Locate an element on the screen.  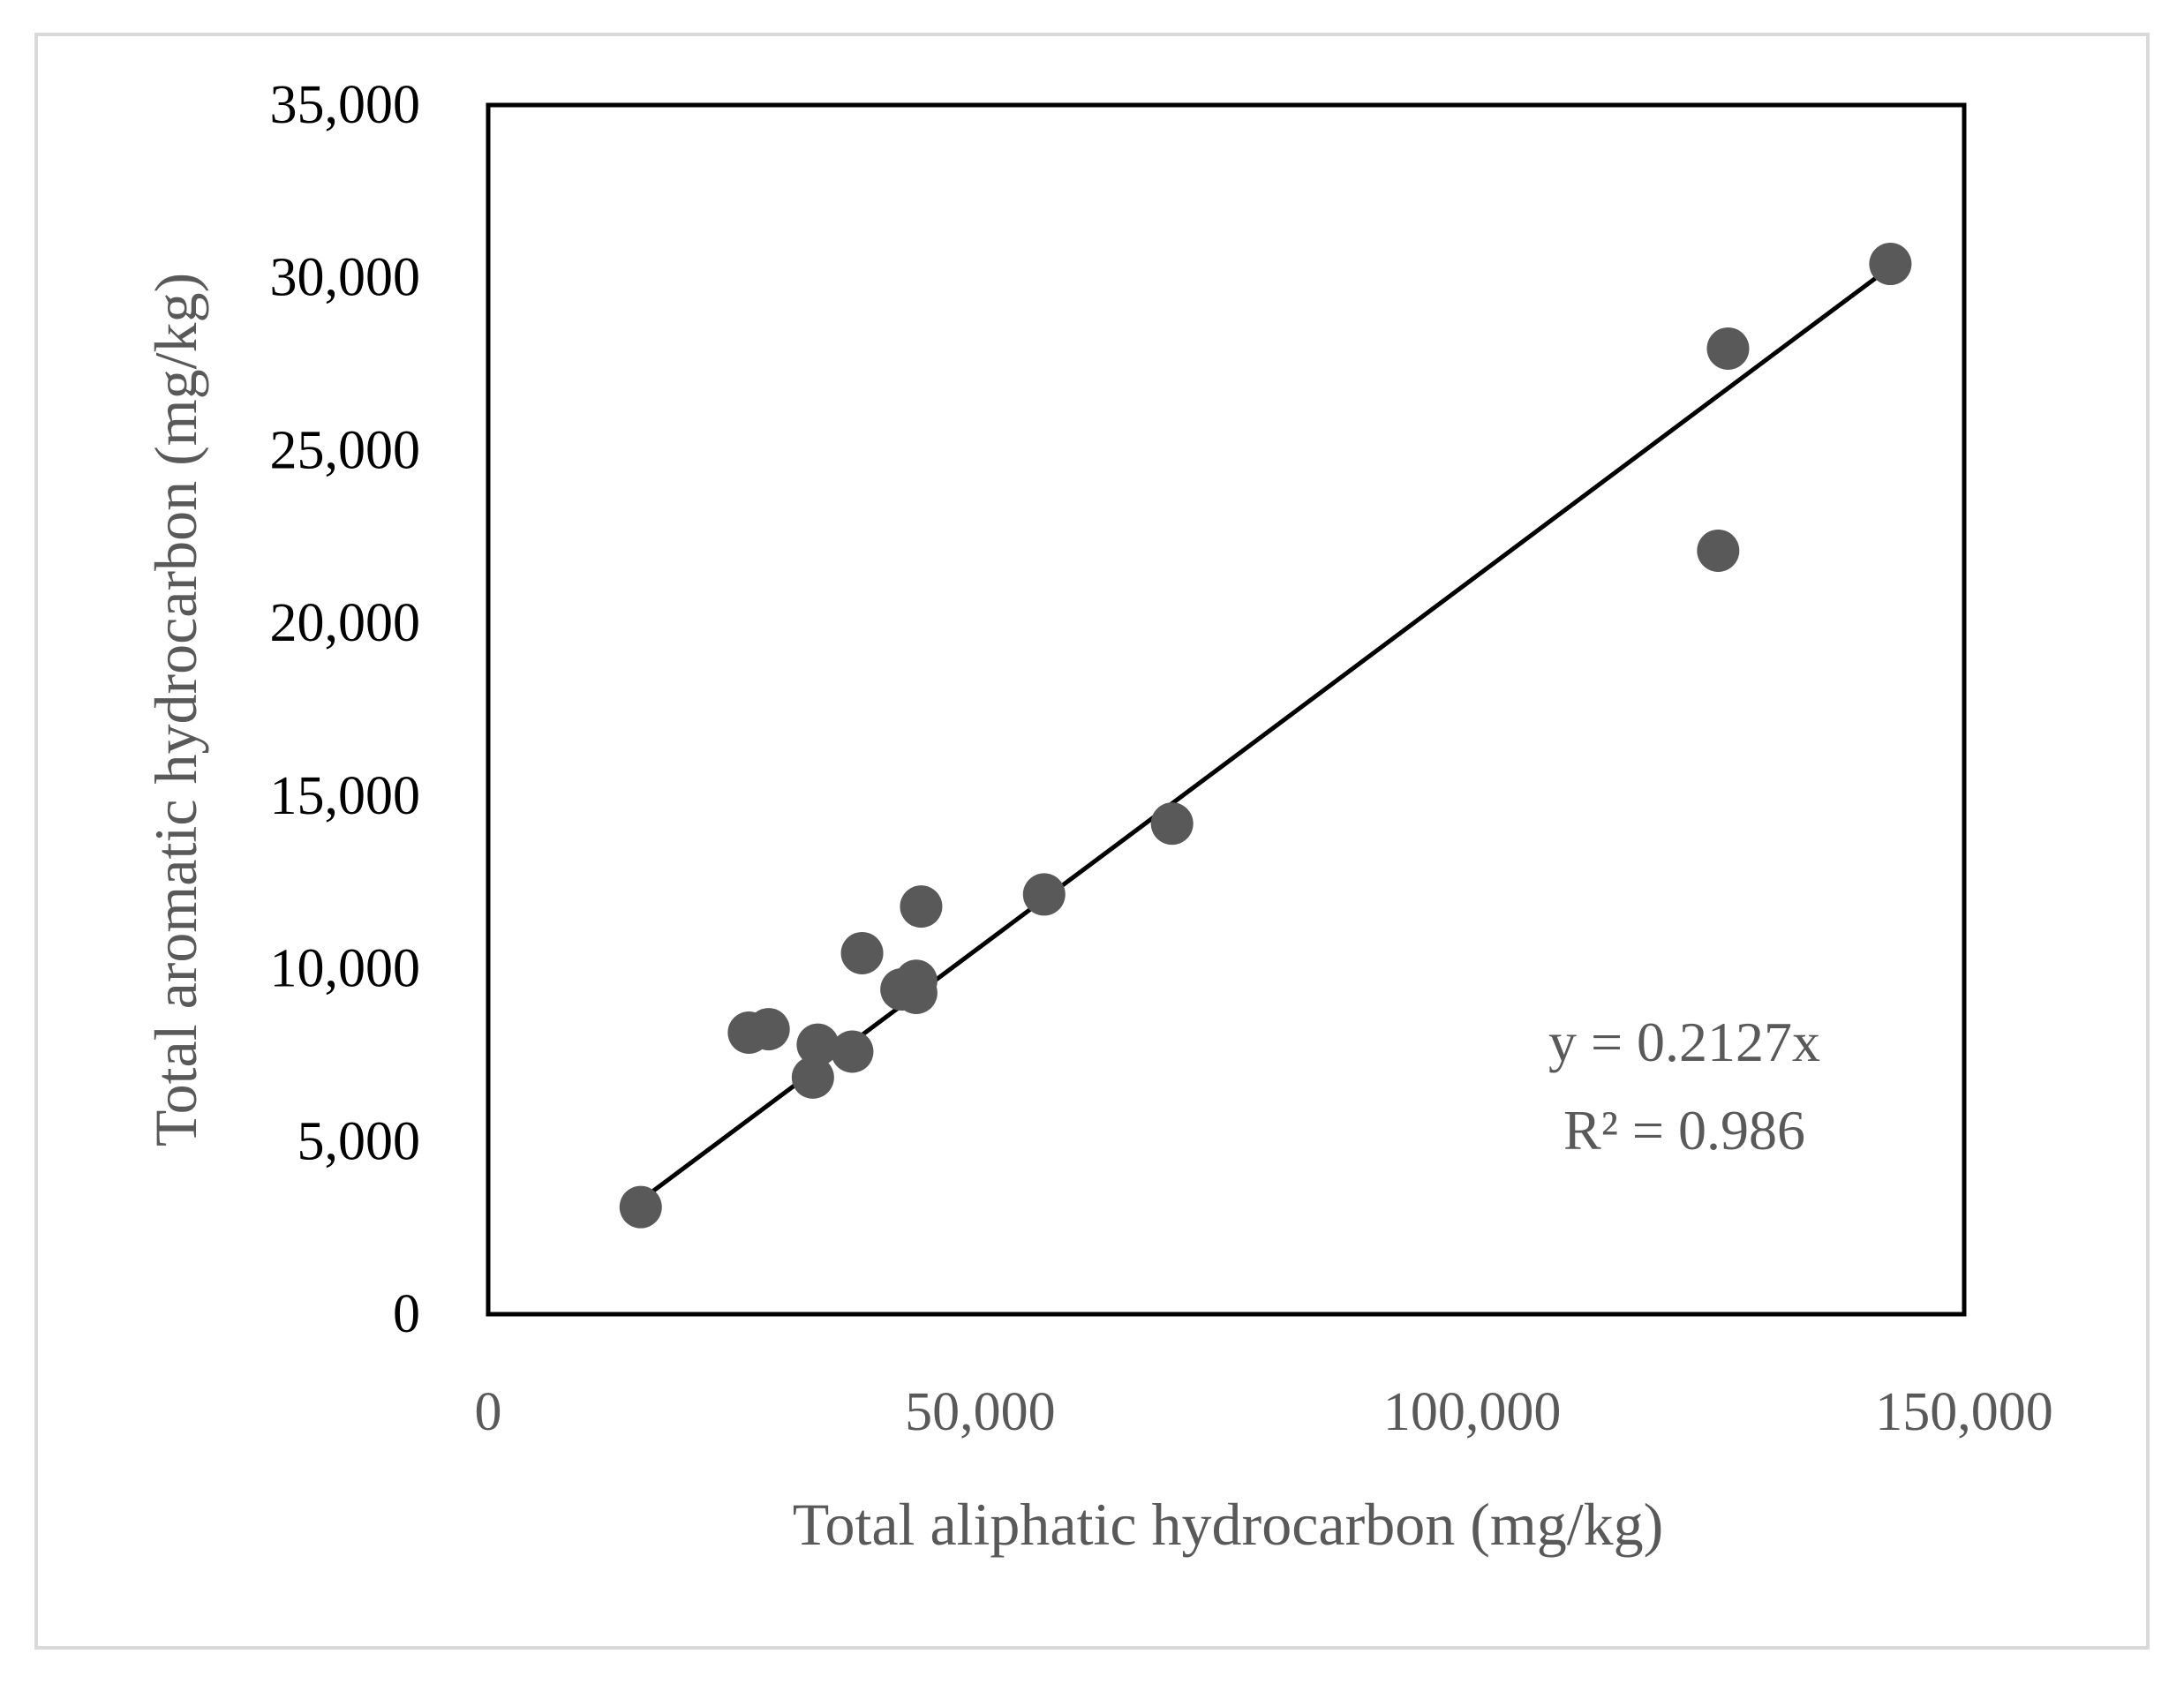
x-tick-label: 150,000 is located at coordinates (1964, 1412).